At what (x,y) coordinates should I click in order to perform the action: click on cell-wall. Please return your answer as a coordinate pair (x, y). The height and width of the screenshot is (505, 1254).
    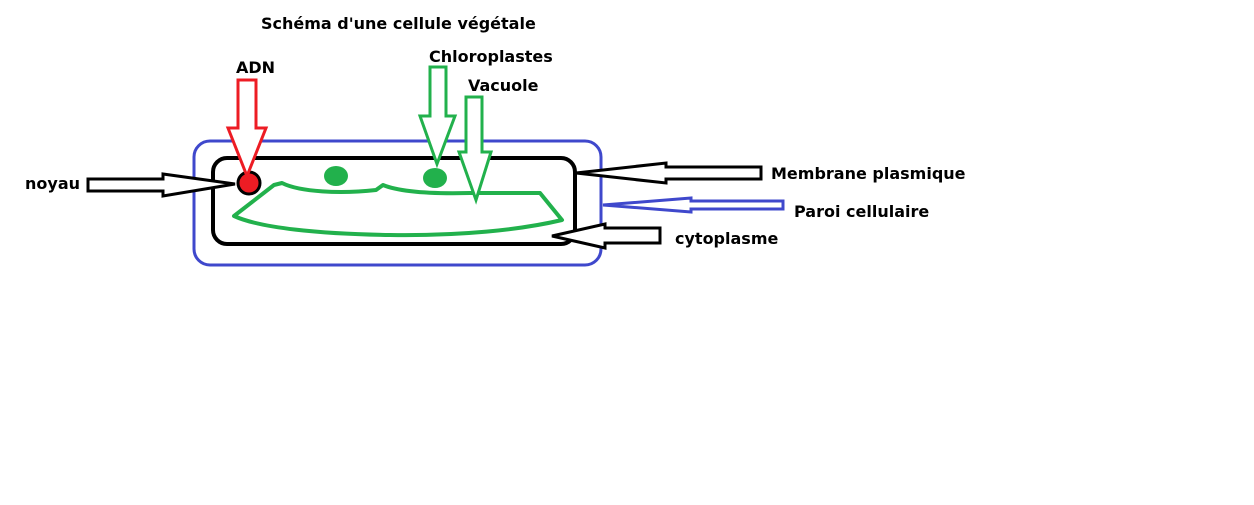
    Looking at the image, I should click on (397, 203).